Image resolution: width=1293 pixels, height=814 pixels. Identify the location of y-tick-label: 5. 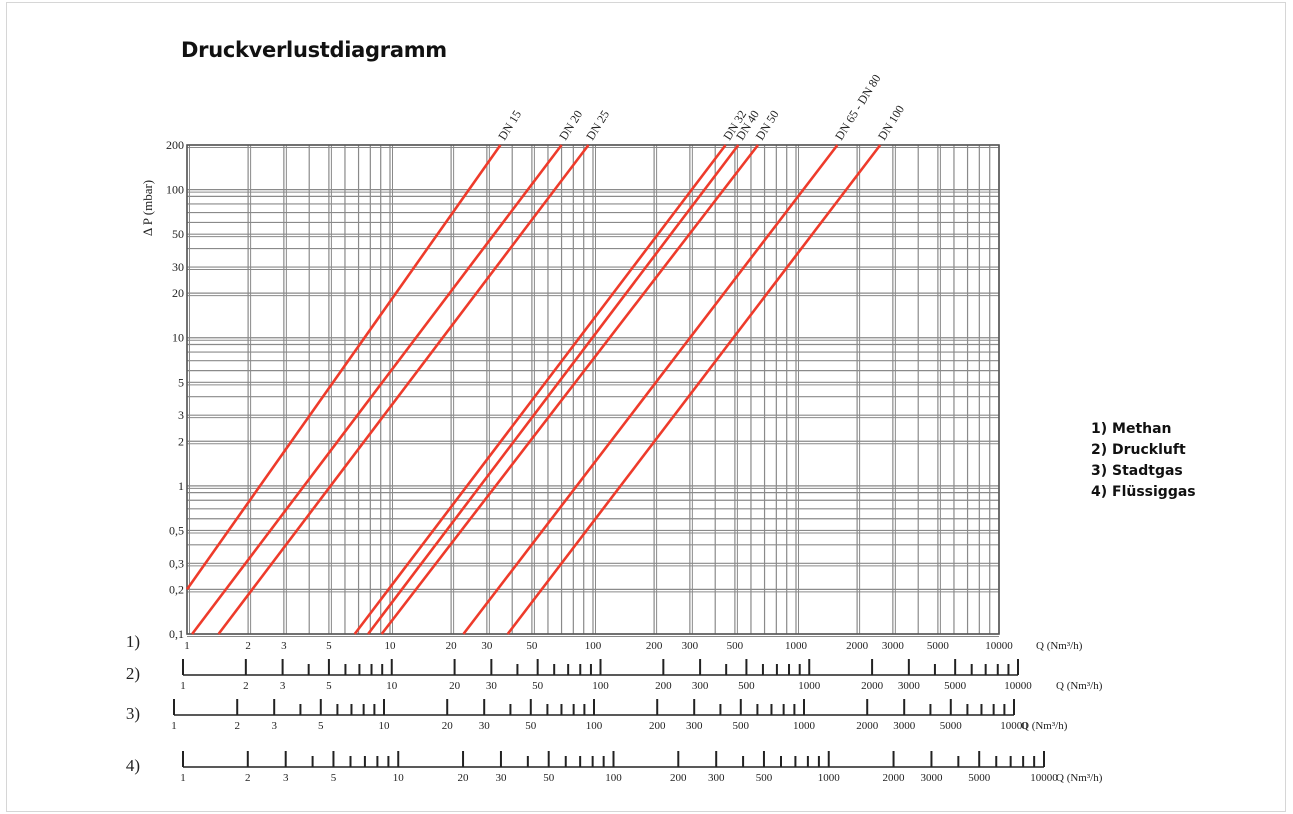
(181, 382).